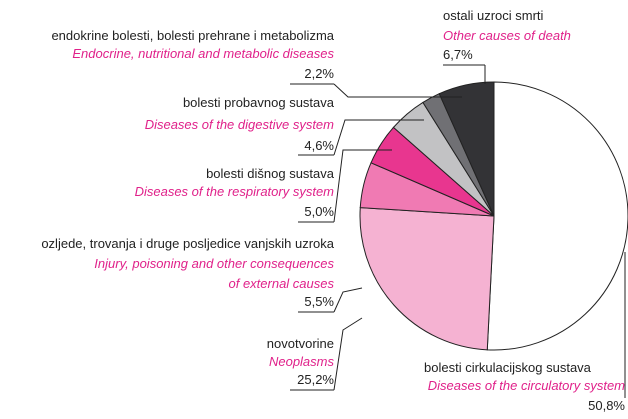 The height and width of the screenshot is (419, 628). What do you see at coordinates (507, 35) in the screenshot?
I see `category-label-en: Other causes of death` at bounding box center [507, 35].